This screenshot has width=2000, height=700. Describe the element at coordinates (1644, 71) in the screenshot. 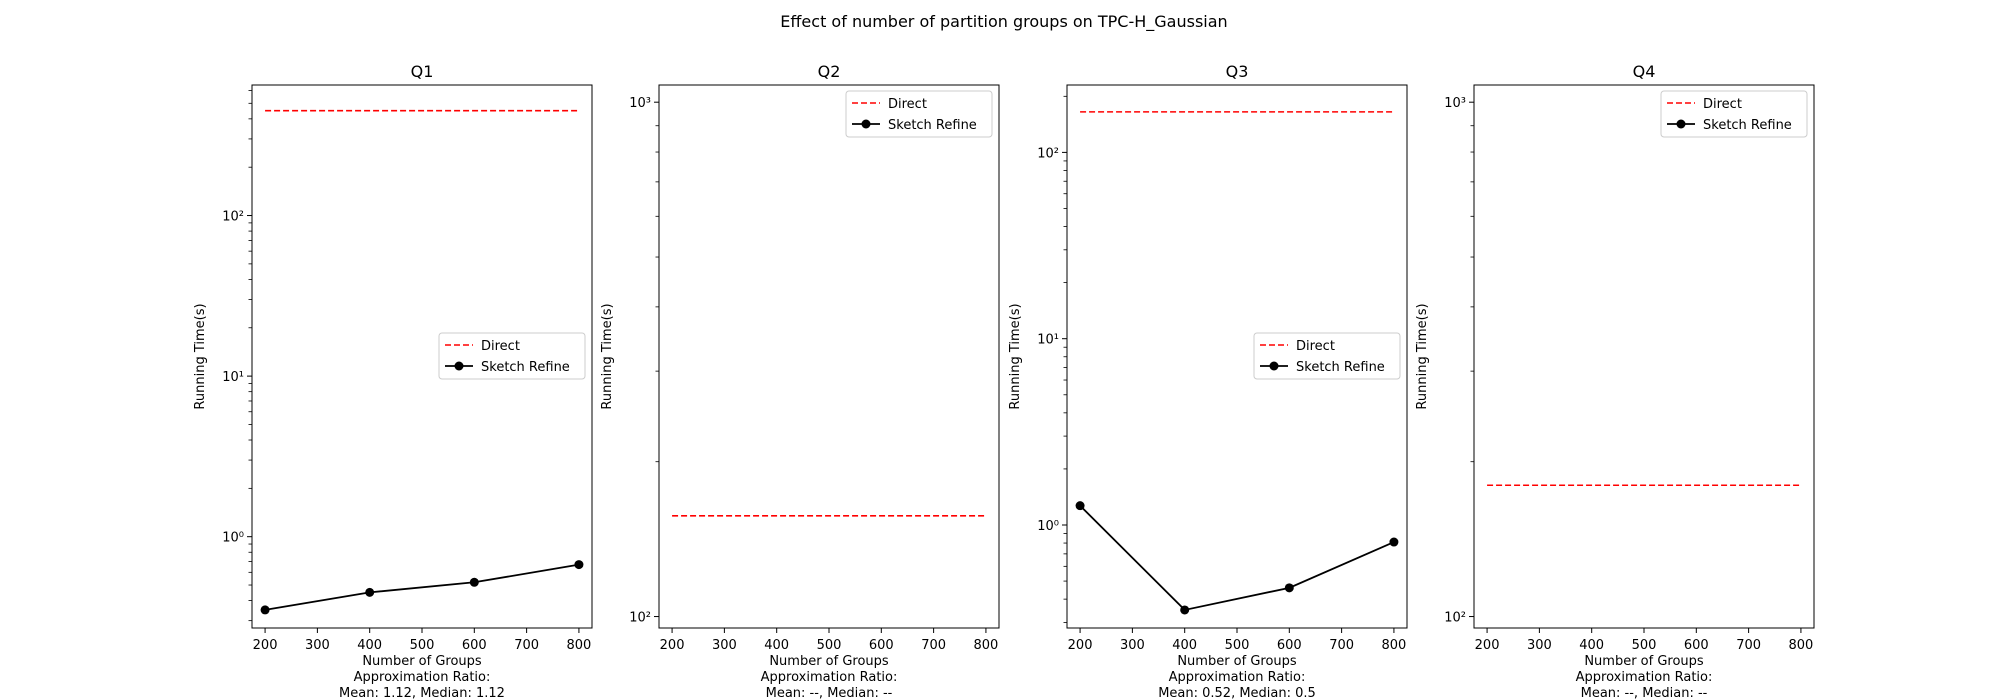

I see `subplot-title: Q4` at that location.